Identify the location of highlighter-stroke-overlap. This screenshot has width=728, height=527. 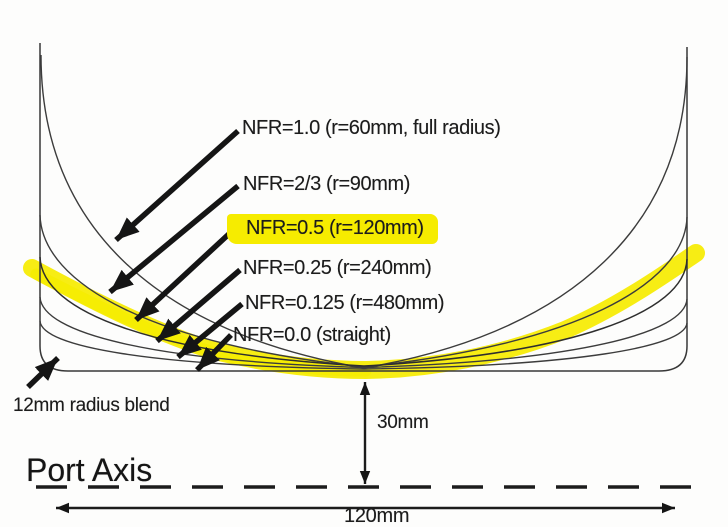
(201, 322).